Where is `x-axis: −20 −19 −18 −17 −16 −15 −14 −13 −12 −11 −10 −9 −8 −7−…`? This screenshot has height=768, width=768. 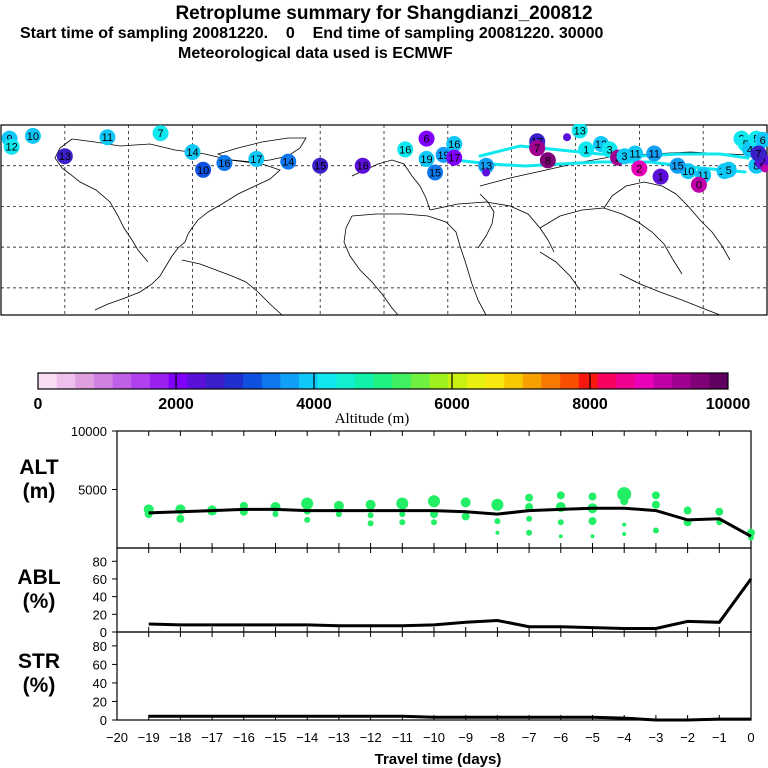
x-axis: −20 −19 −18 −17 −16 −15 −14 −13 −12 −11 −10 −9 −8 −7−… is located at coordinates (430, 737).